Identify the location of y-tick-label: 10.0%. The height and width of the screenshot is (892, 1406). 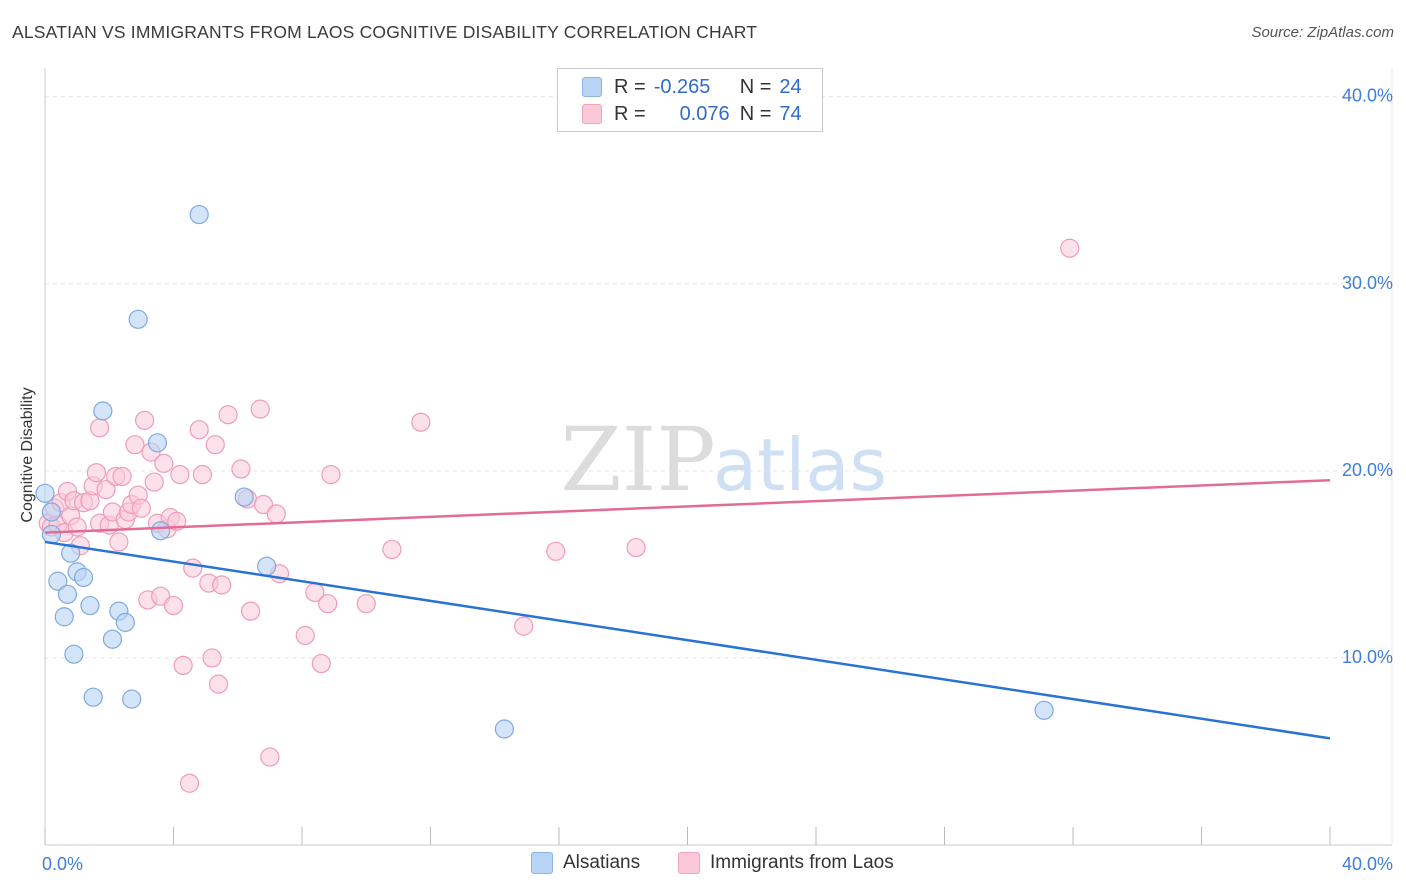
(1367, 657).